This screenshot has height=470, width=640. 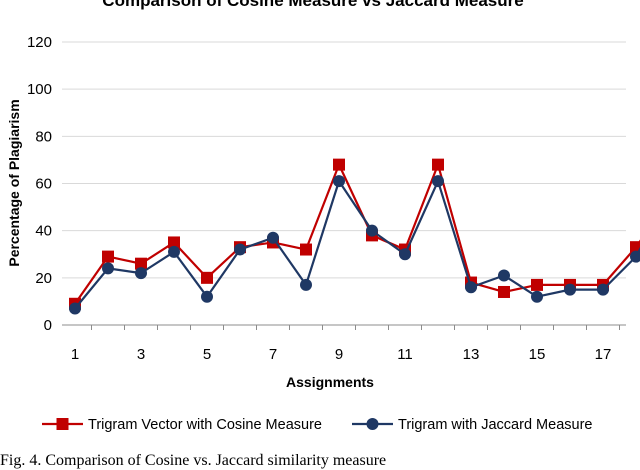 I want to click on legend-item: Trigram with Jaccard Measure, so click(x=472, y=425).